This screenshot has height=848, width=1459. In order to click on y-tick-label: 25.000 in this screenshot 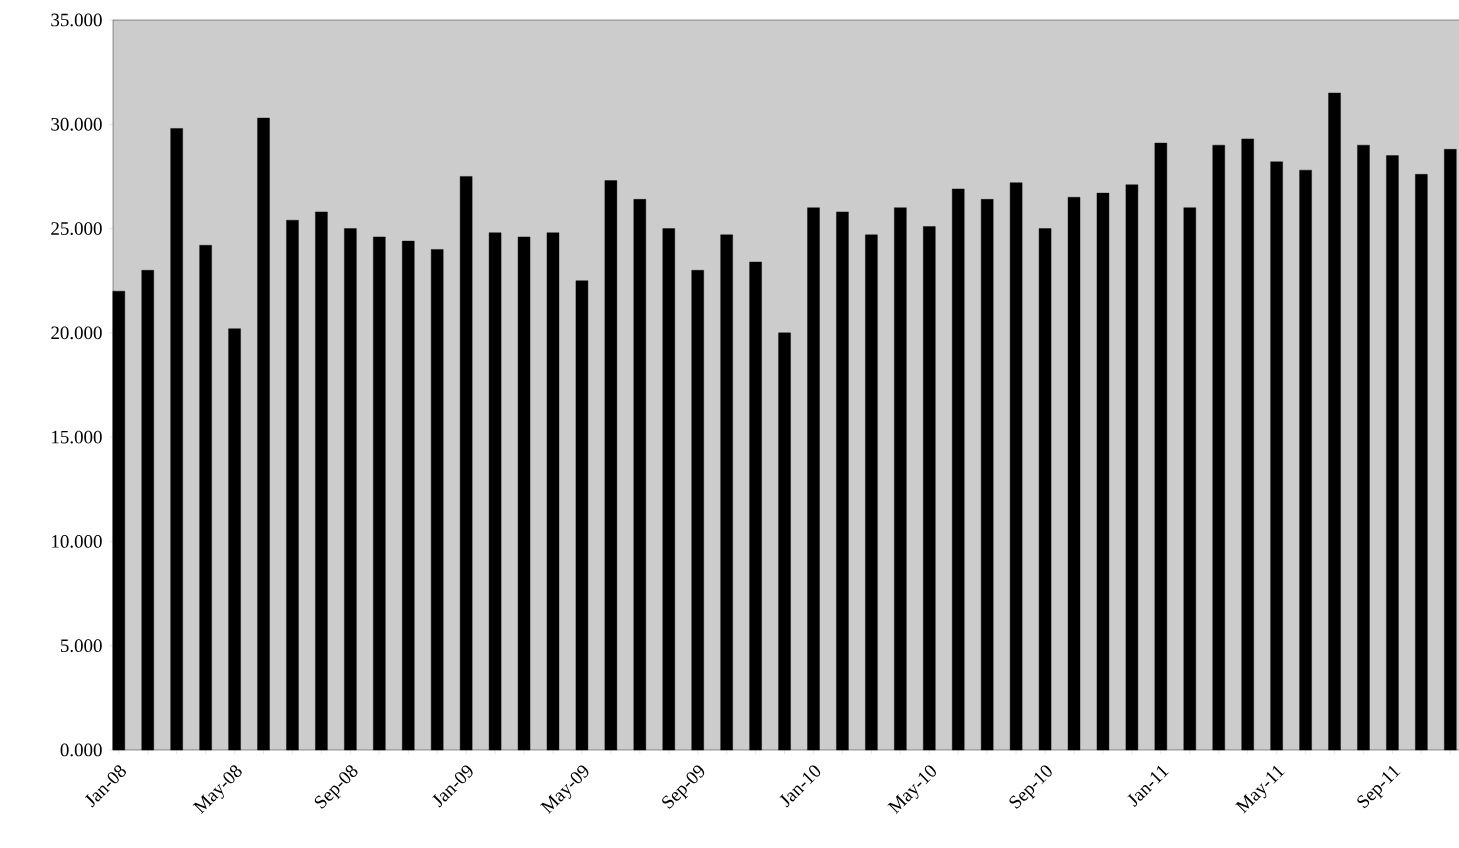, I will do `click(76, 228)`.